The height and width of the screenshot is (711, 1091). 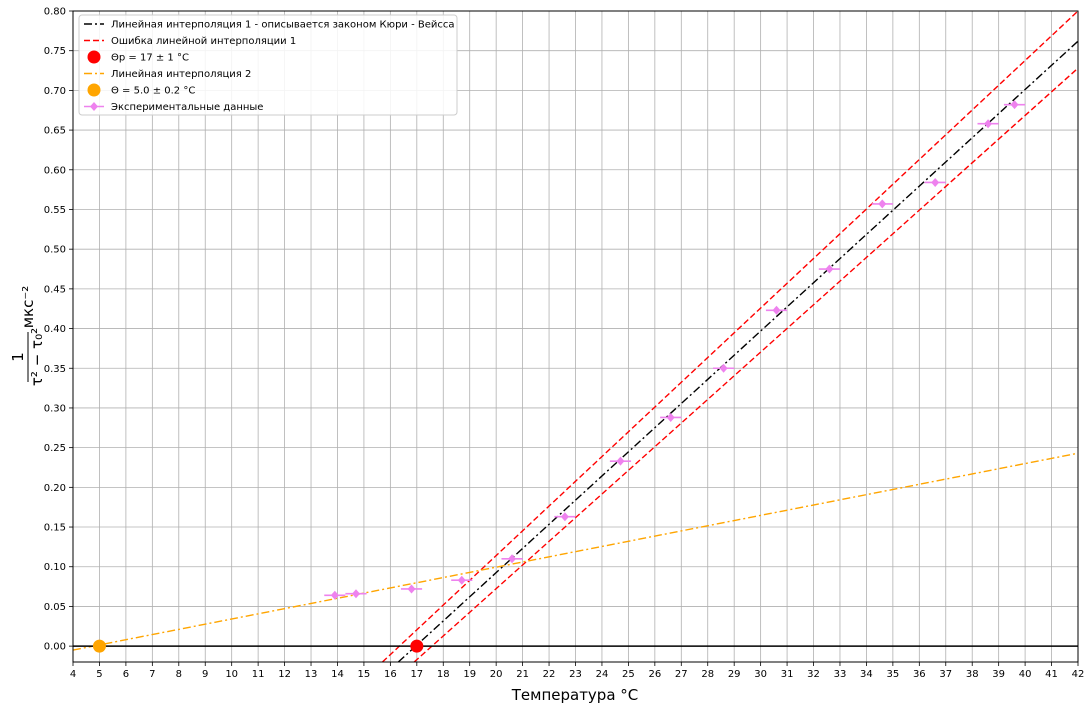 What do you see at coordinates (602, 674) in the screenshot?
I see `x-tick-label: 24` at bounding box center [602, 674].